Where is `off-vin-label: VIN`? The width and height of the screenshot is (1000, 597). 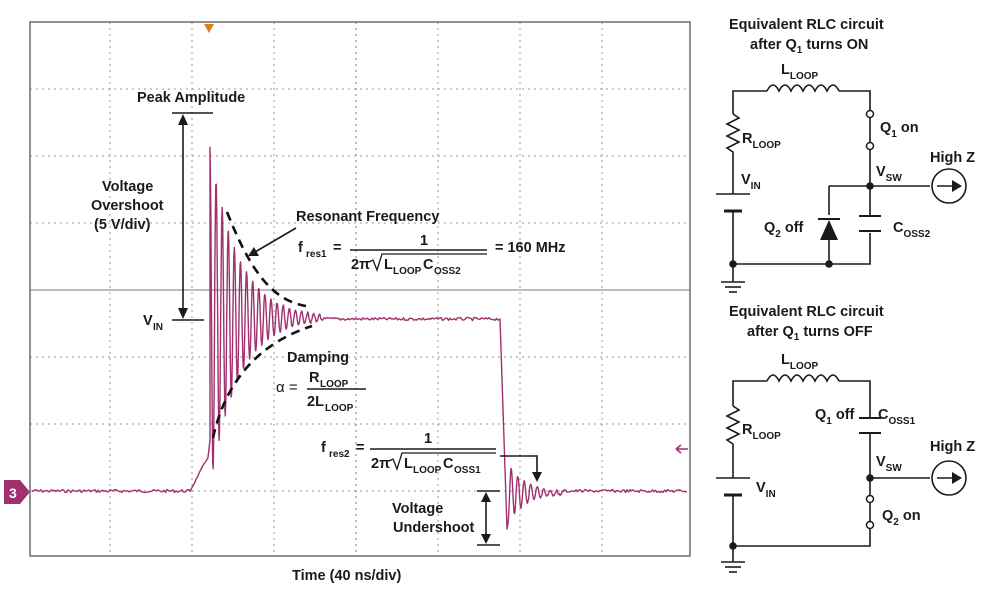
off-vin-label: VIN is located at coordinates (766, 490).